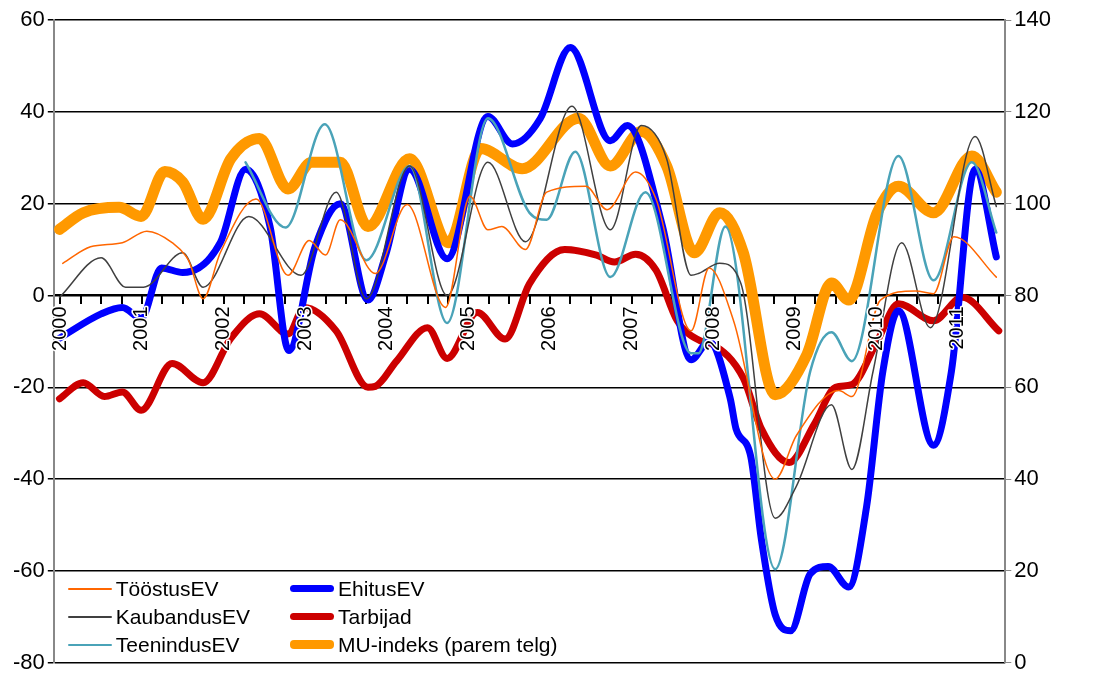 The height and width of the screenshot is (679, 1104). I want to click on legend-label: Tarbijad, so click(375, 616).